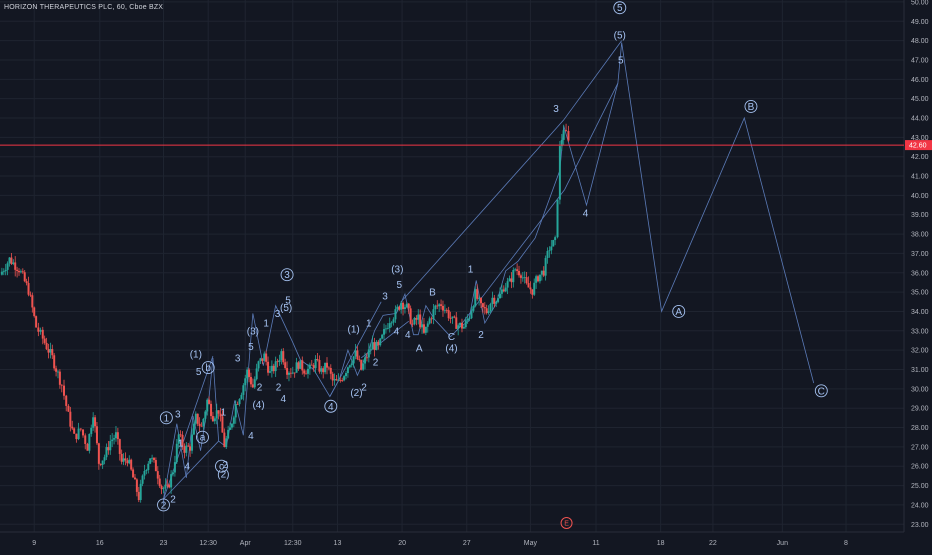  I want to click on wave-label: (4), so click(451, 349).